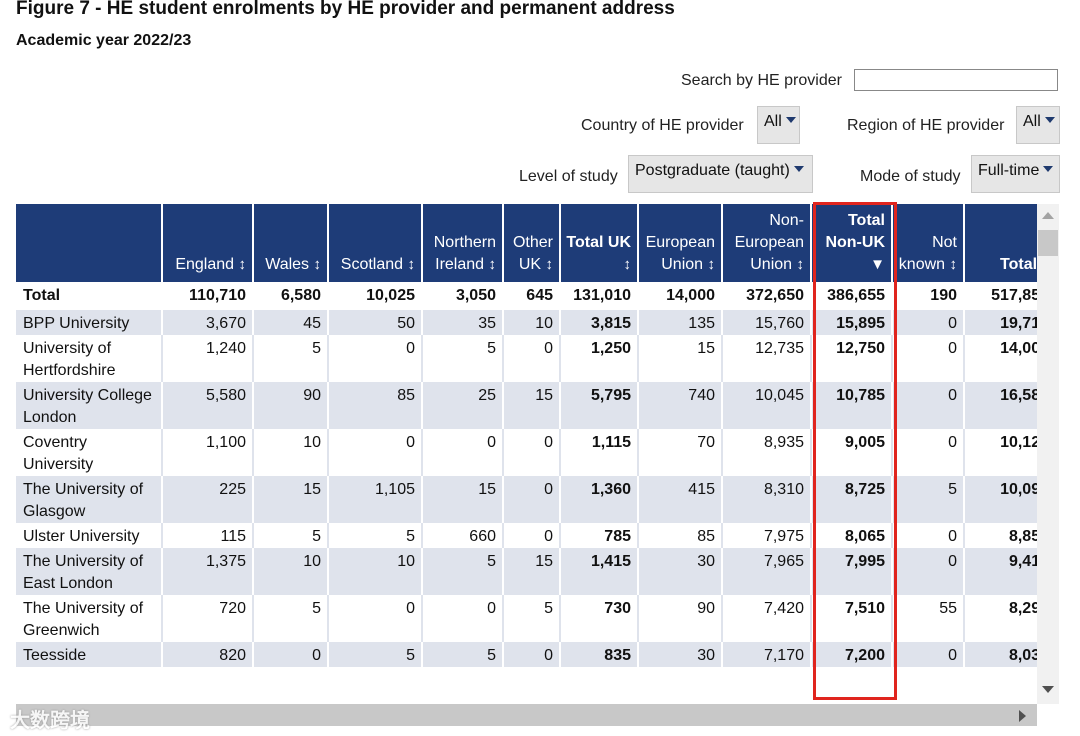 This screenshot has height=736, width=1080. Describe the element at coordinates (599, 243) in the screenshot. I see `column-header: Total UK ↕` at that location.